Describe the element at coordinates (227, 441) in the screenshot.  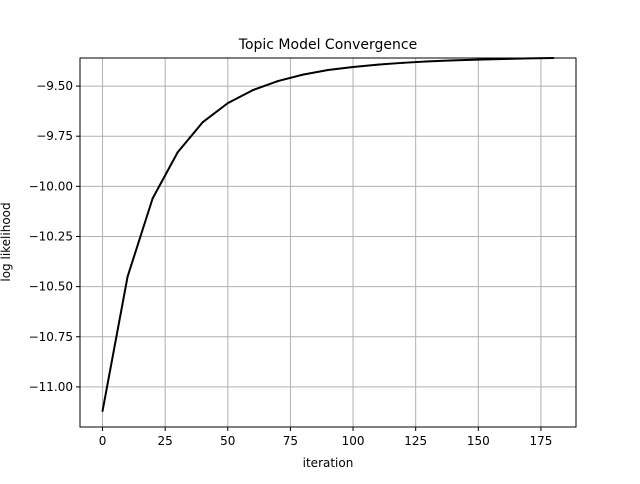
I see `x-tick-label: 50` at that location.